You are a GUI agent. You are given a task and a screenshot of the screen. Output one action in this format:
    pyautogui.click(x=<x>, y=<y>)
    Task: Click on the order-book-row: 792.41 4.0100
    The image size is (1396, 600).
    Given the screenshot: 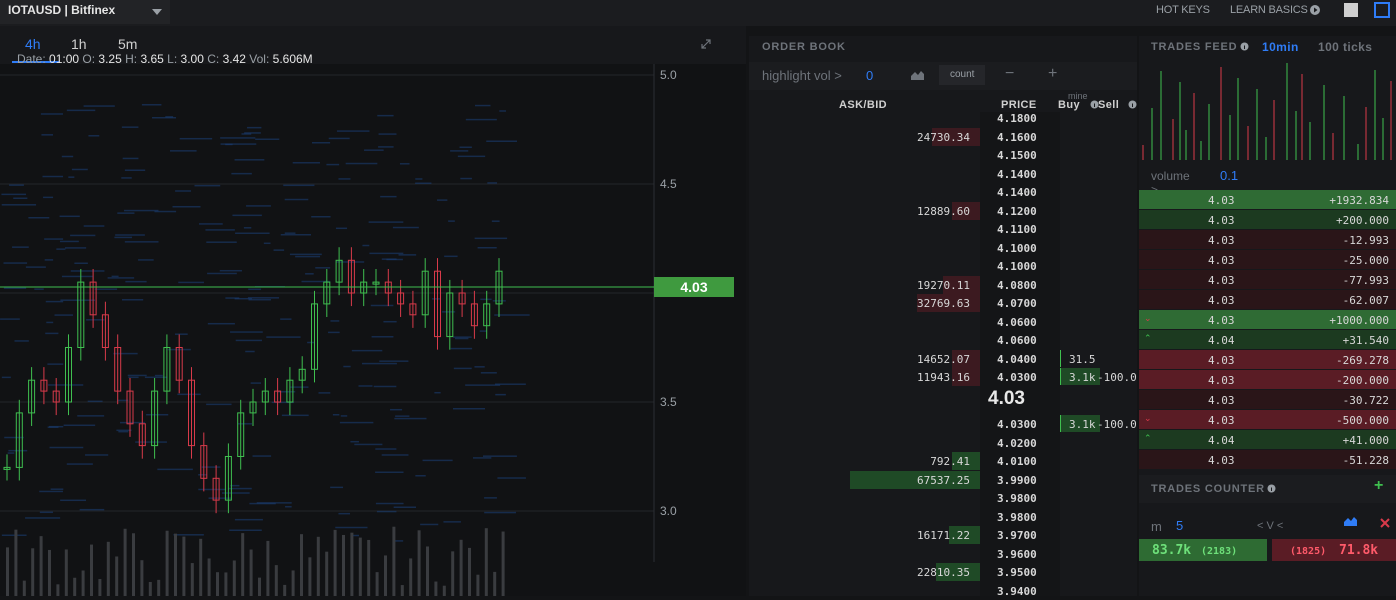 What is the action you would take?
    pyautogui.click(x=943, y=461)
    